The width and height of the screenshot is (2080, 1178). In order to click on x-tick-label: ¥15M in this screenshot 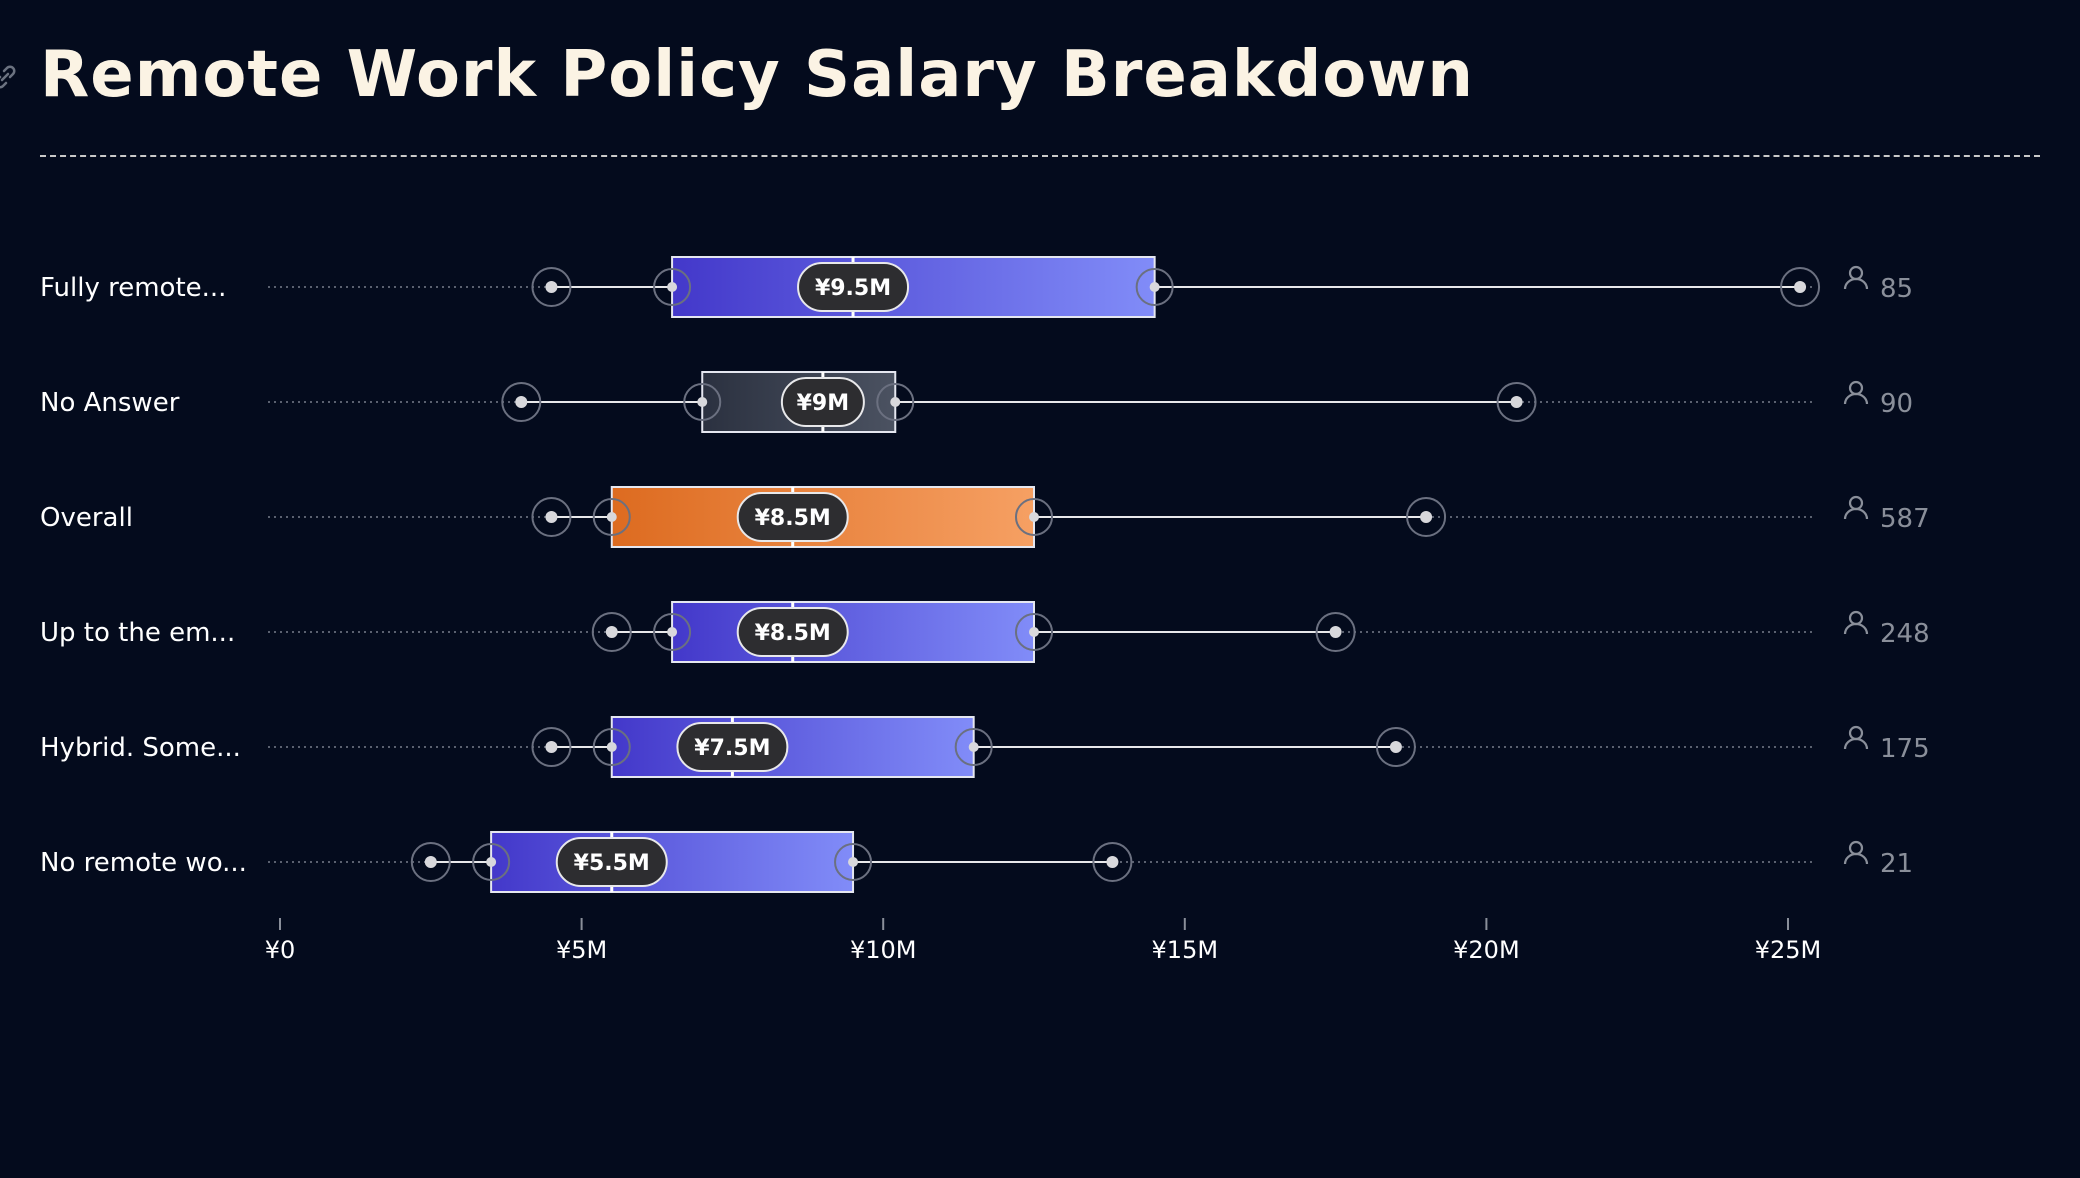, I will do `click(1185, 950)`.